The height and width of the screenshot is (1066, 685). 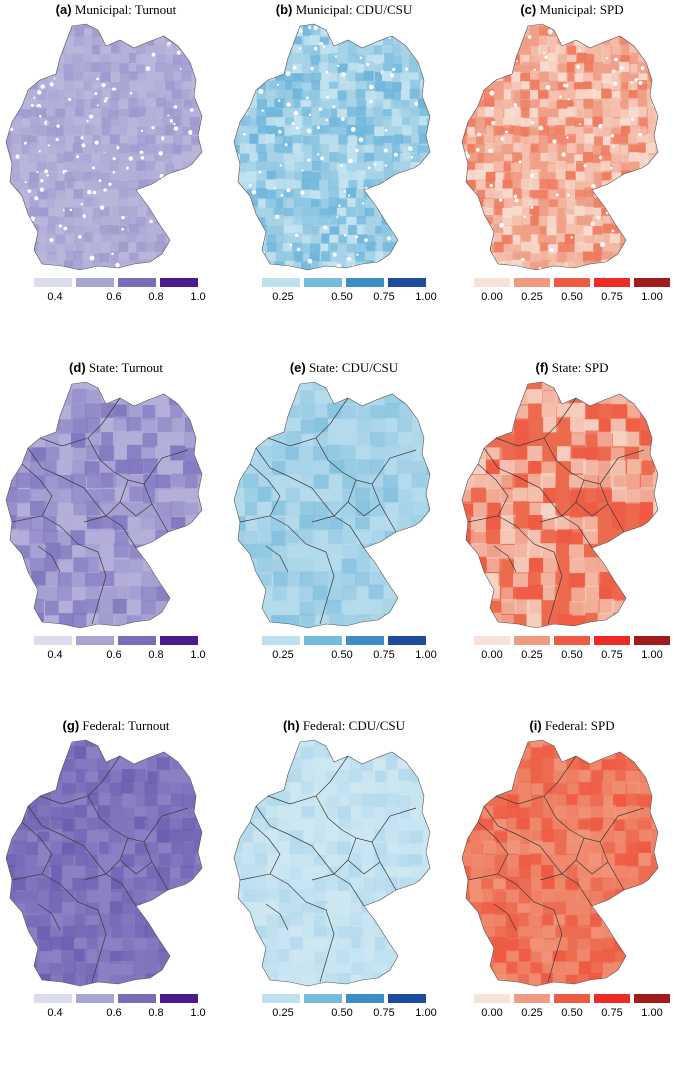 I want to click on panel-title-text: Federal: CDU/CSU, so click(x=352, y=725).